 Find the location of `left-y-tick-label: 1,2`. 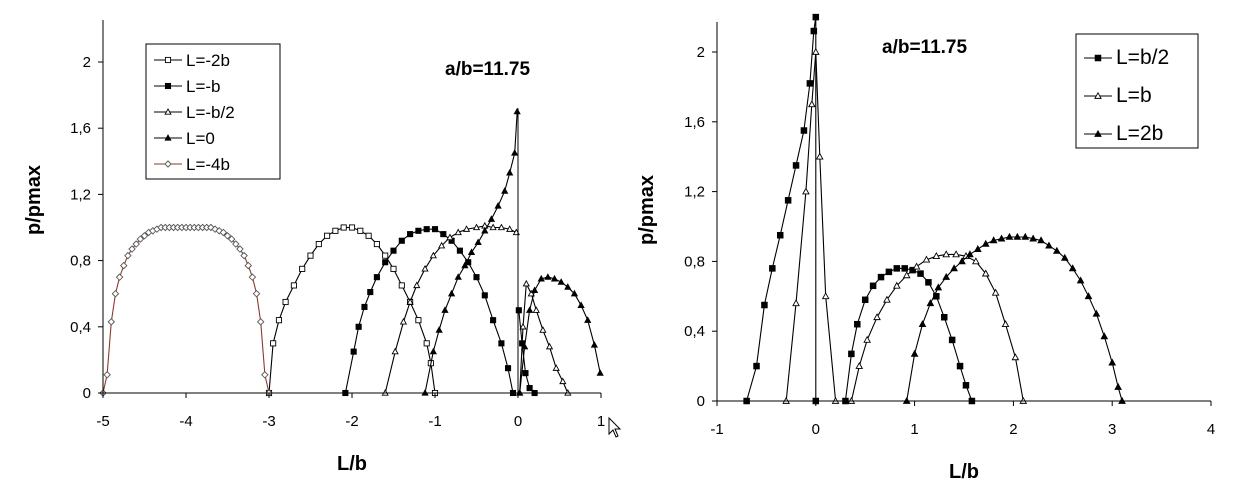

left-y-tick-label: 1,2 is located at coordinates (80, 194).